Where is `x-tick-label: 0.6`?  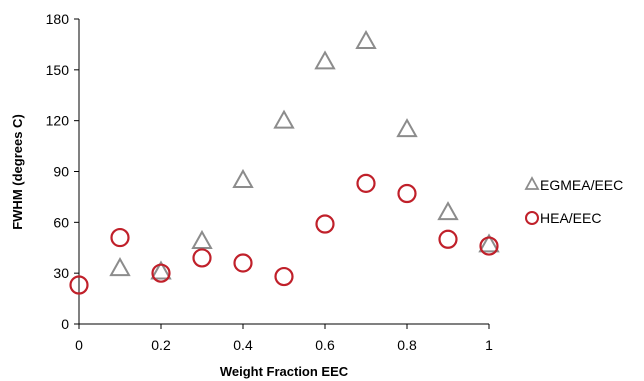
x-tick-label: 0.6 is located at coordinates (325, 345).